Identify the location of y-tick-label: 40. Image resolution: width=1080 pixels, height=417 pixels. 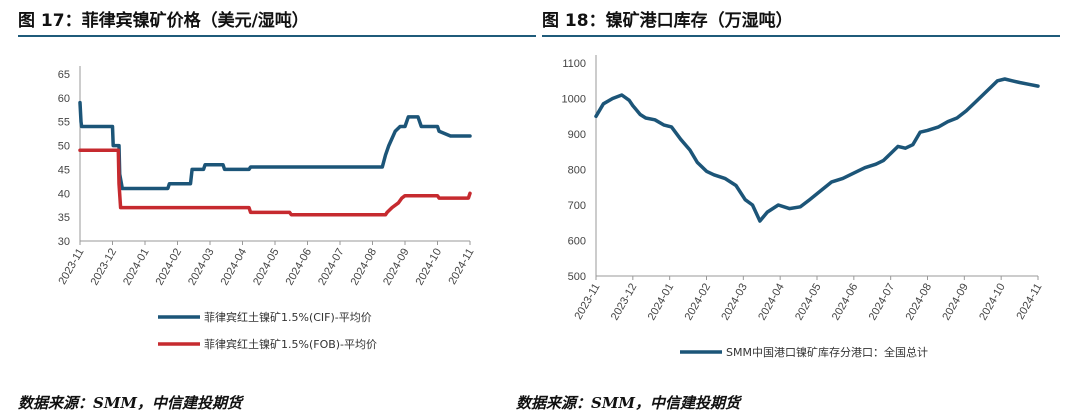
(64, 194).